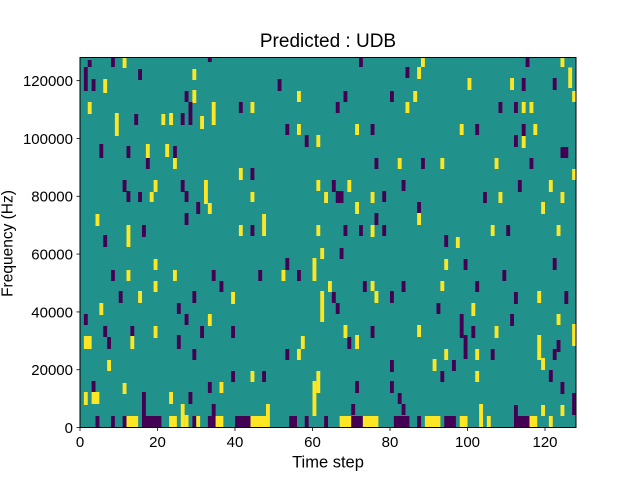  I want to click on svg-text: Frequency (Hz), so click(8, 243).